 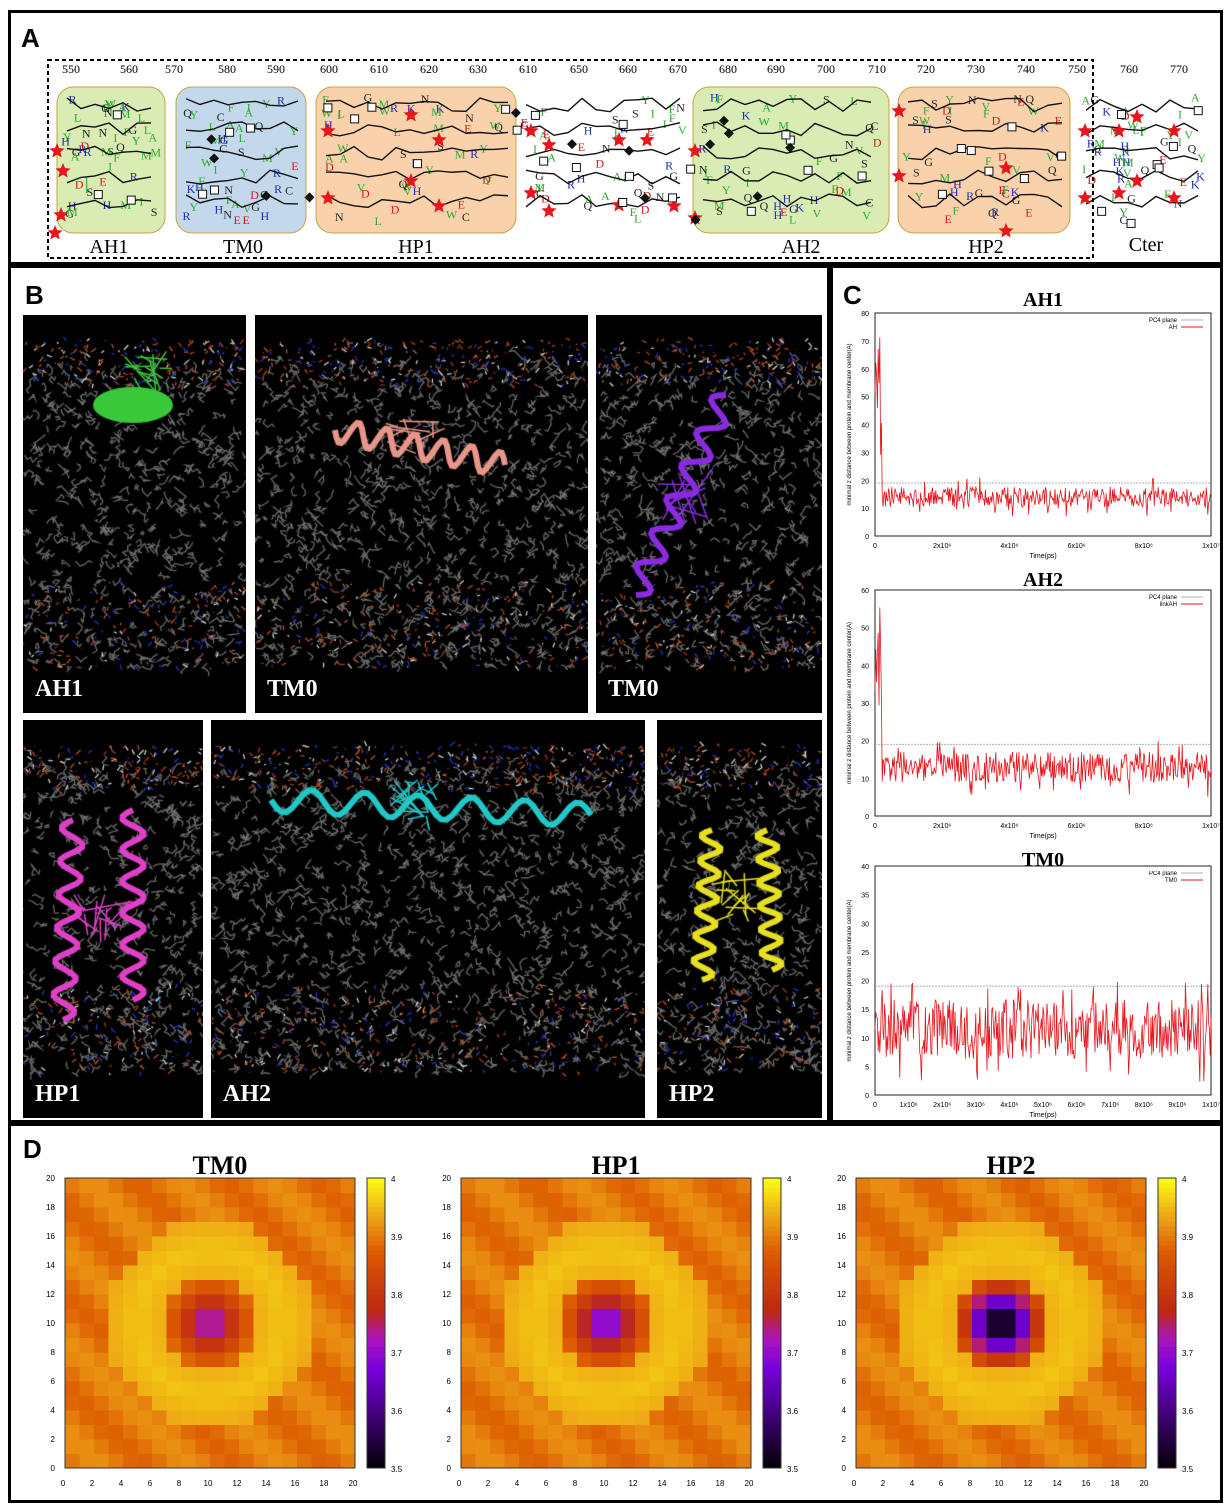 I want to click on panel-d-label: D, so click(x=32, y=1149).